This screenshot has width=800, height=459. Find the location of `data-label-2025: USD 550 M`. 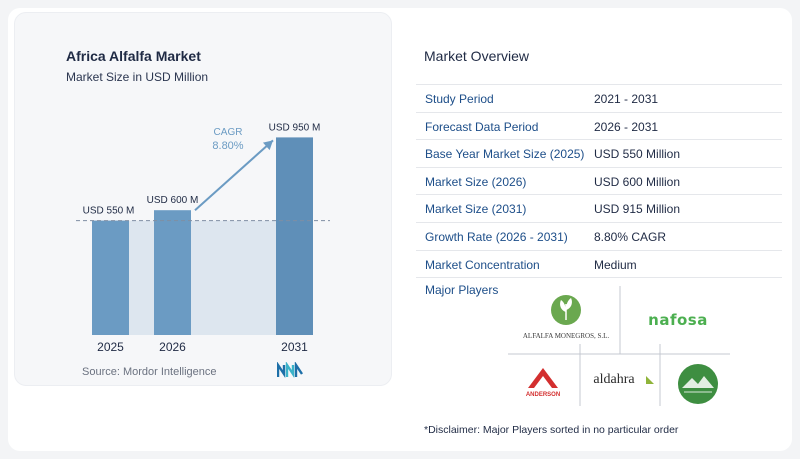

data-label-2025: USD 550 M is located at coordinates (109, 211).